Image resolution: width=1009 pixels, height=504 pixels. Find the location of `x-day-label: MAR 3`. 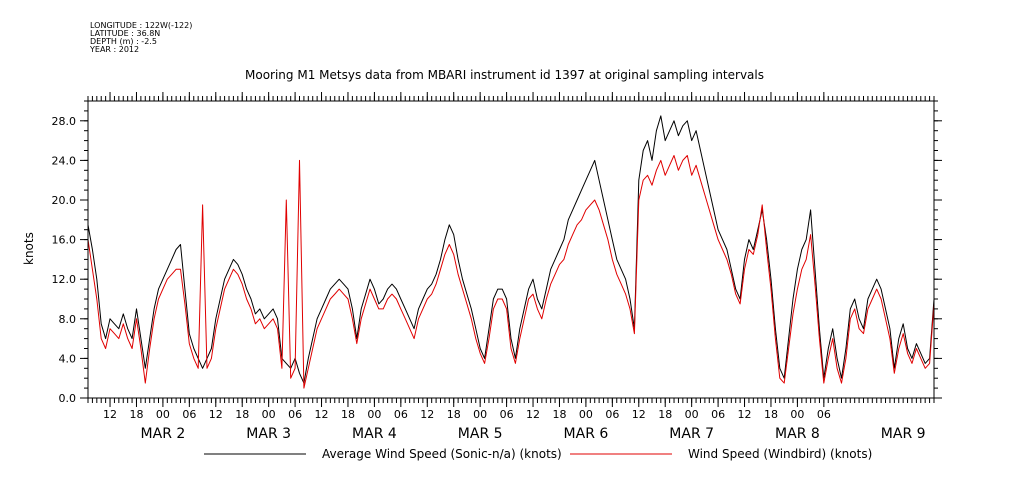

x-day-label: MAR 3 is located at coordinates (268, 434).